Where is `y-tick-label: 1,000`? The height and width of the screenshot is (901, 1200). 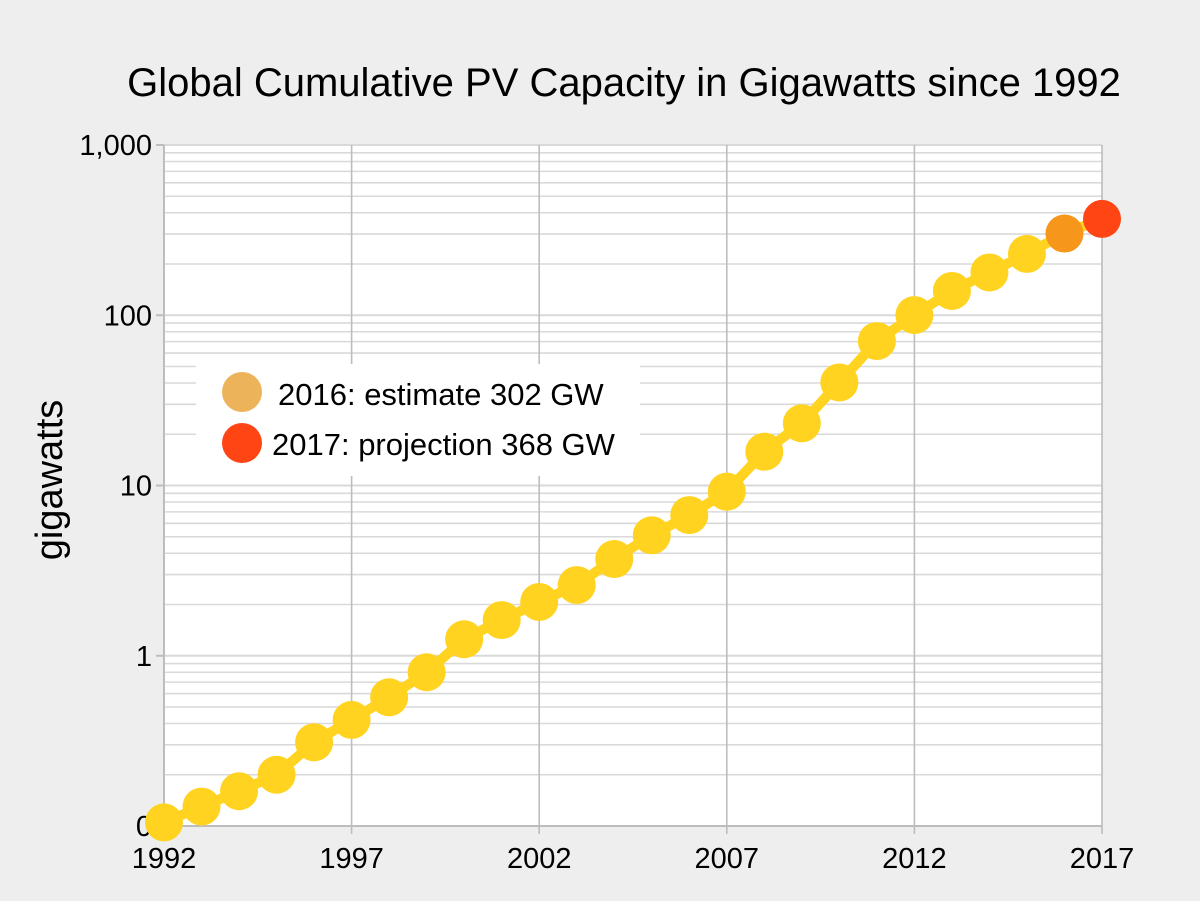
y-tick-label: 1,000 is located at coordinates (115, 146).